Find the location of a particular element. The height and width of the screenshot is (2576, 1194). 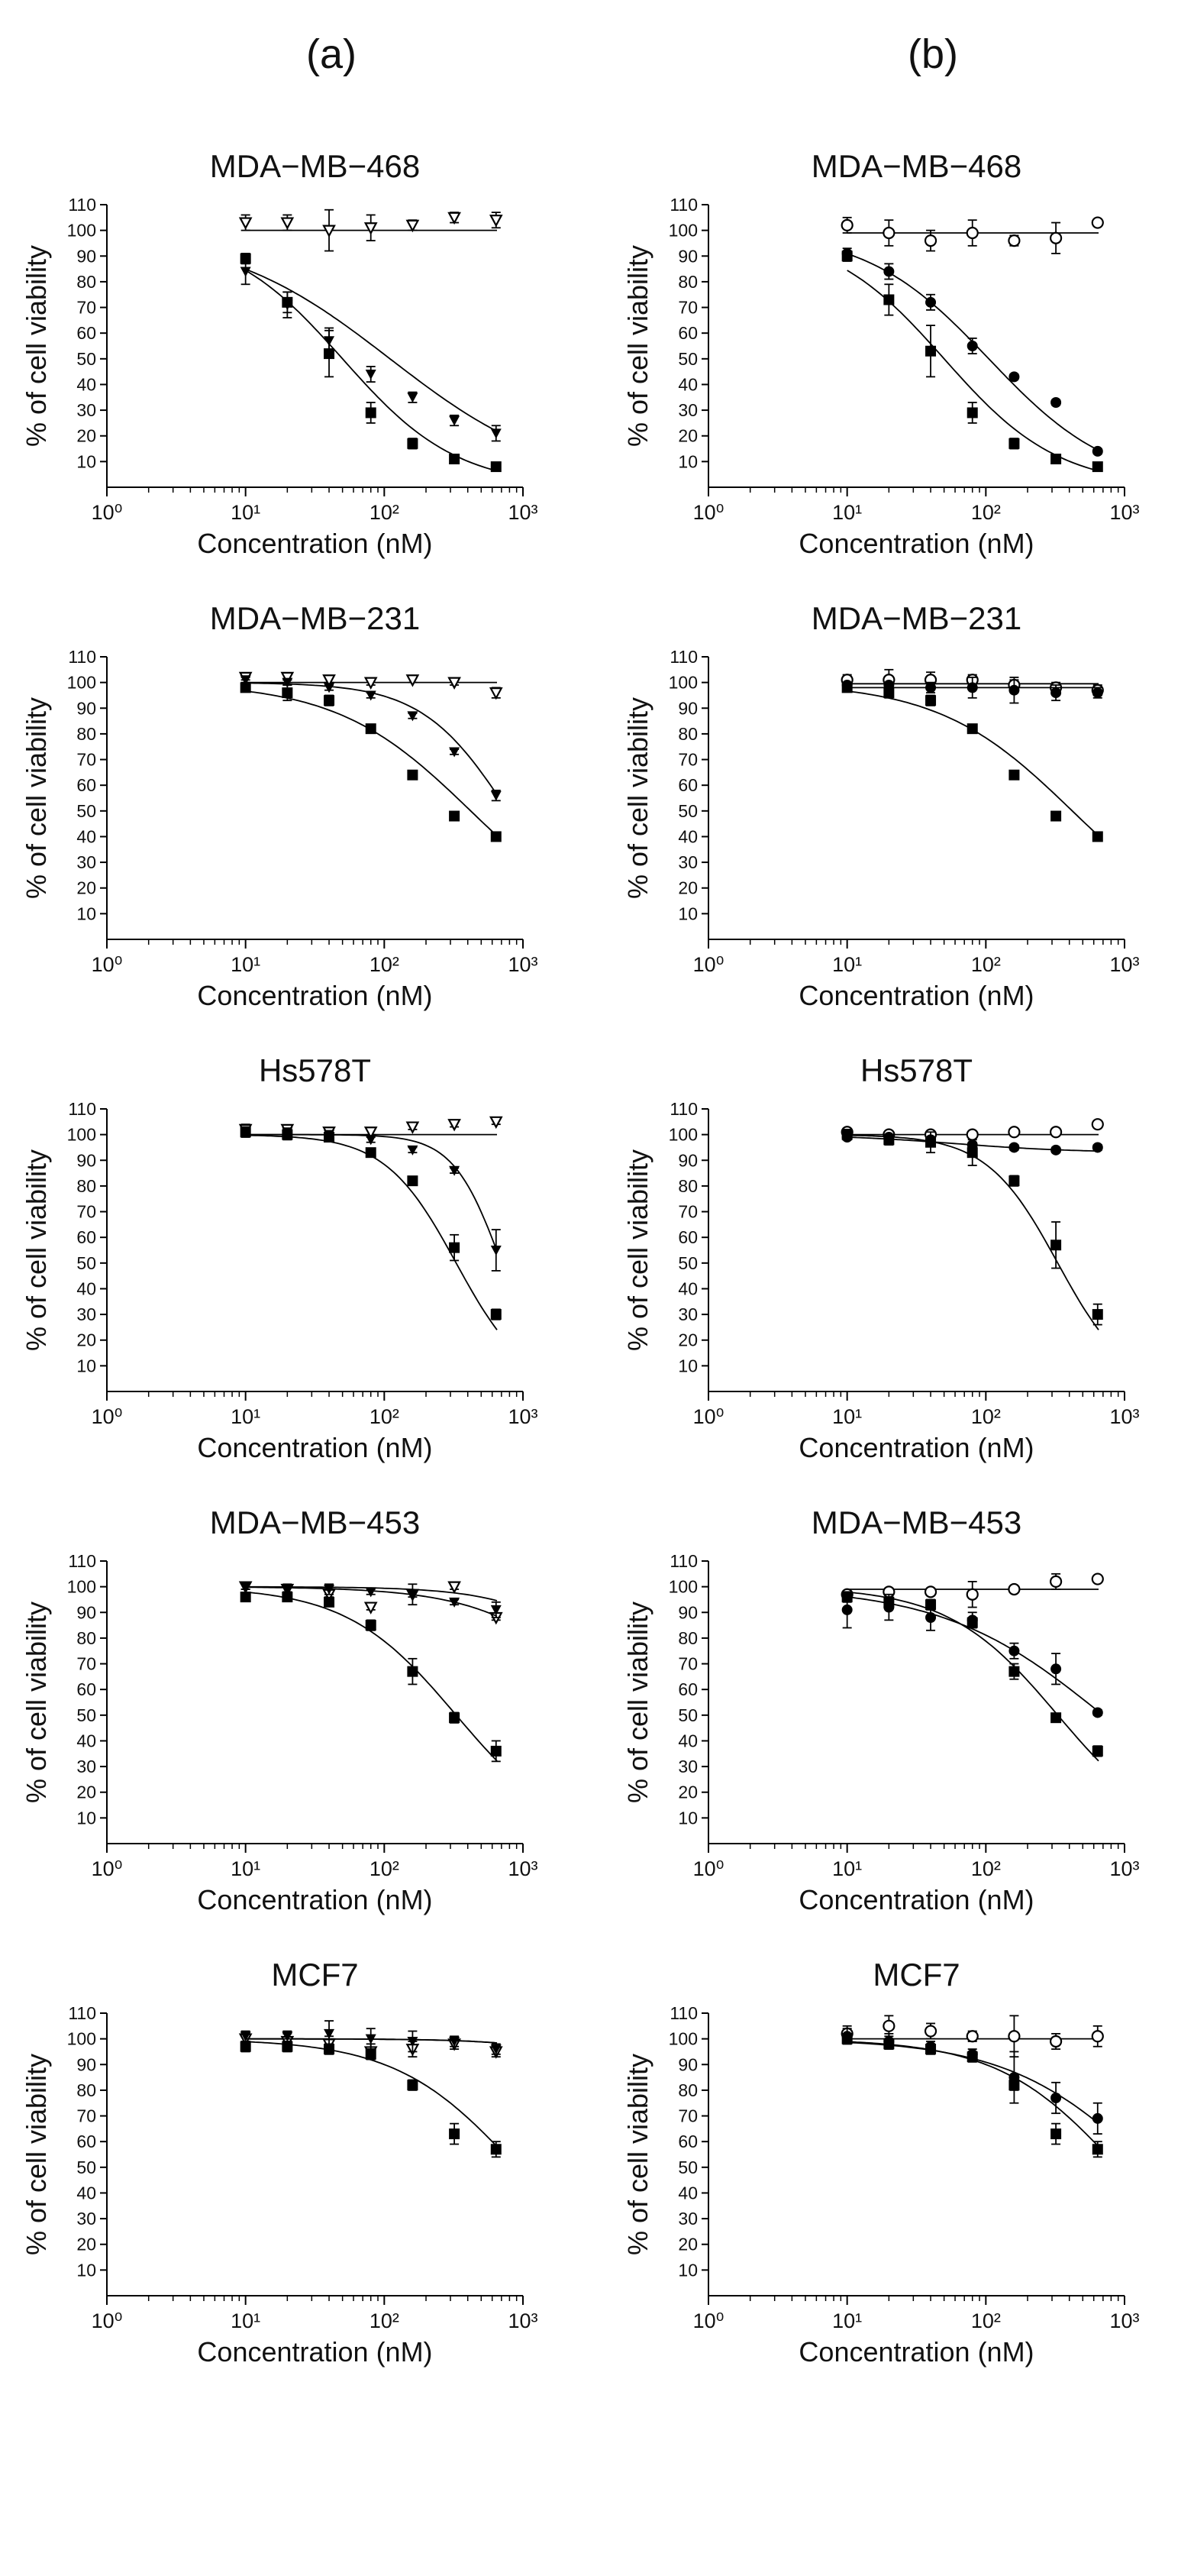

series-tri-filled is located at coordinates (371, 2037).